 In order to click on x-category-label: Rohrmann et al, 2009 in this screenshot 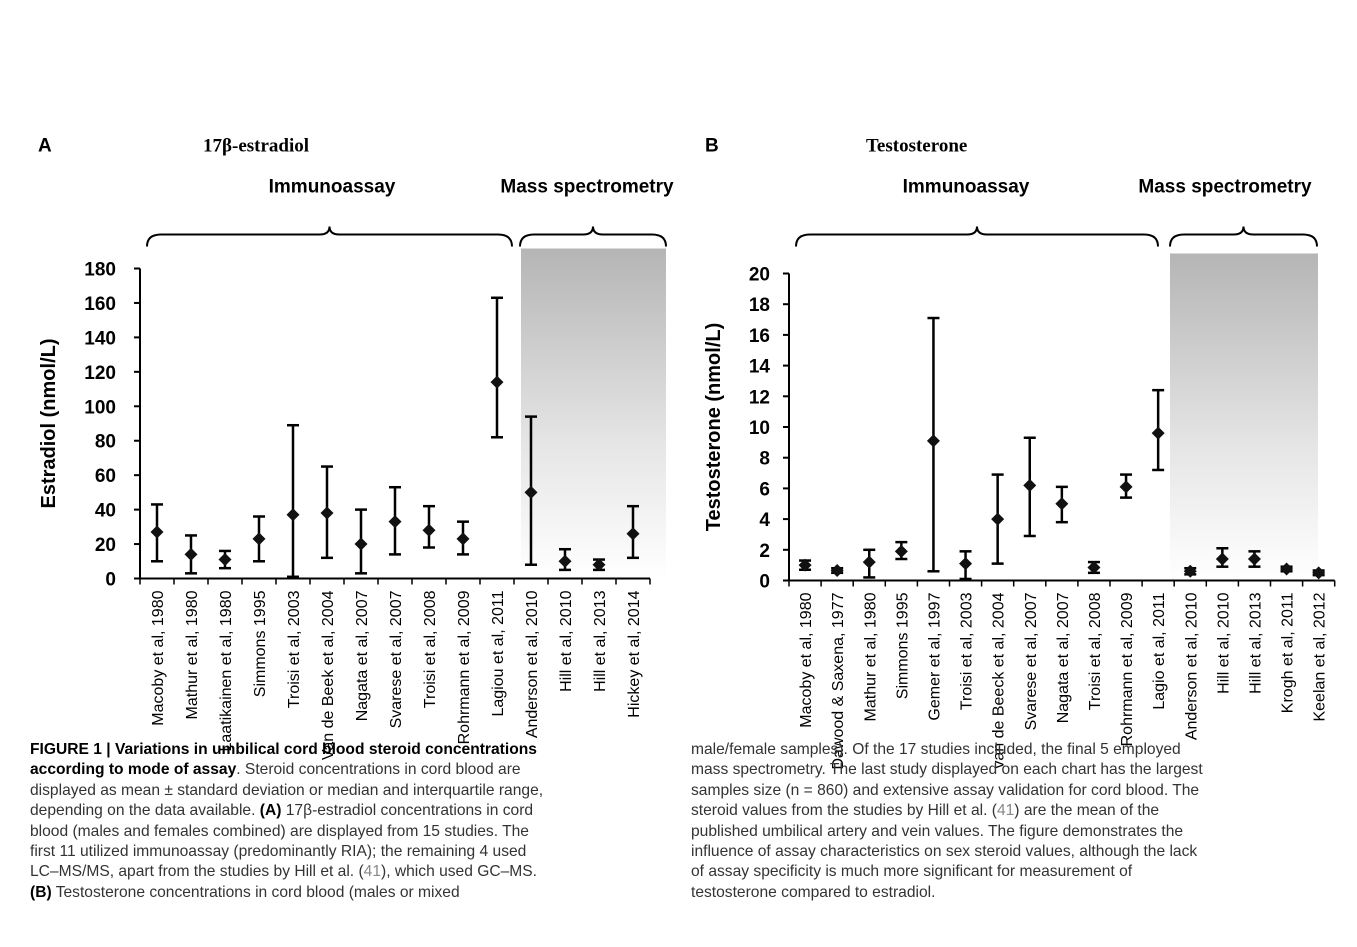, I will do `click(1127, 669)`.